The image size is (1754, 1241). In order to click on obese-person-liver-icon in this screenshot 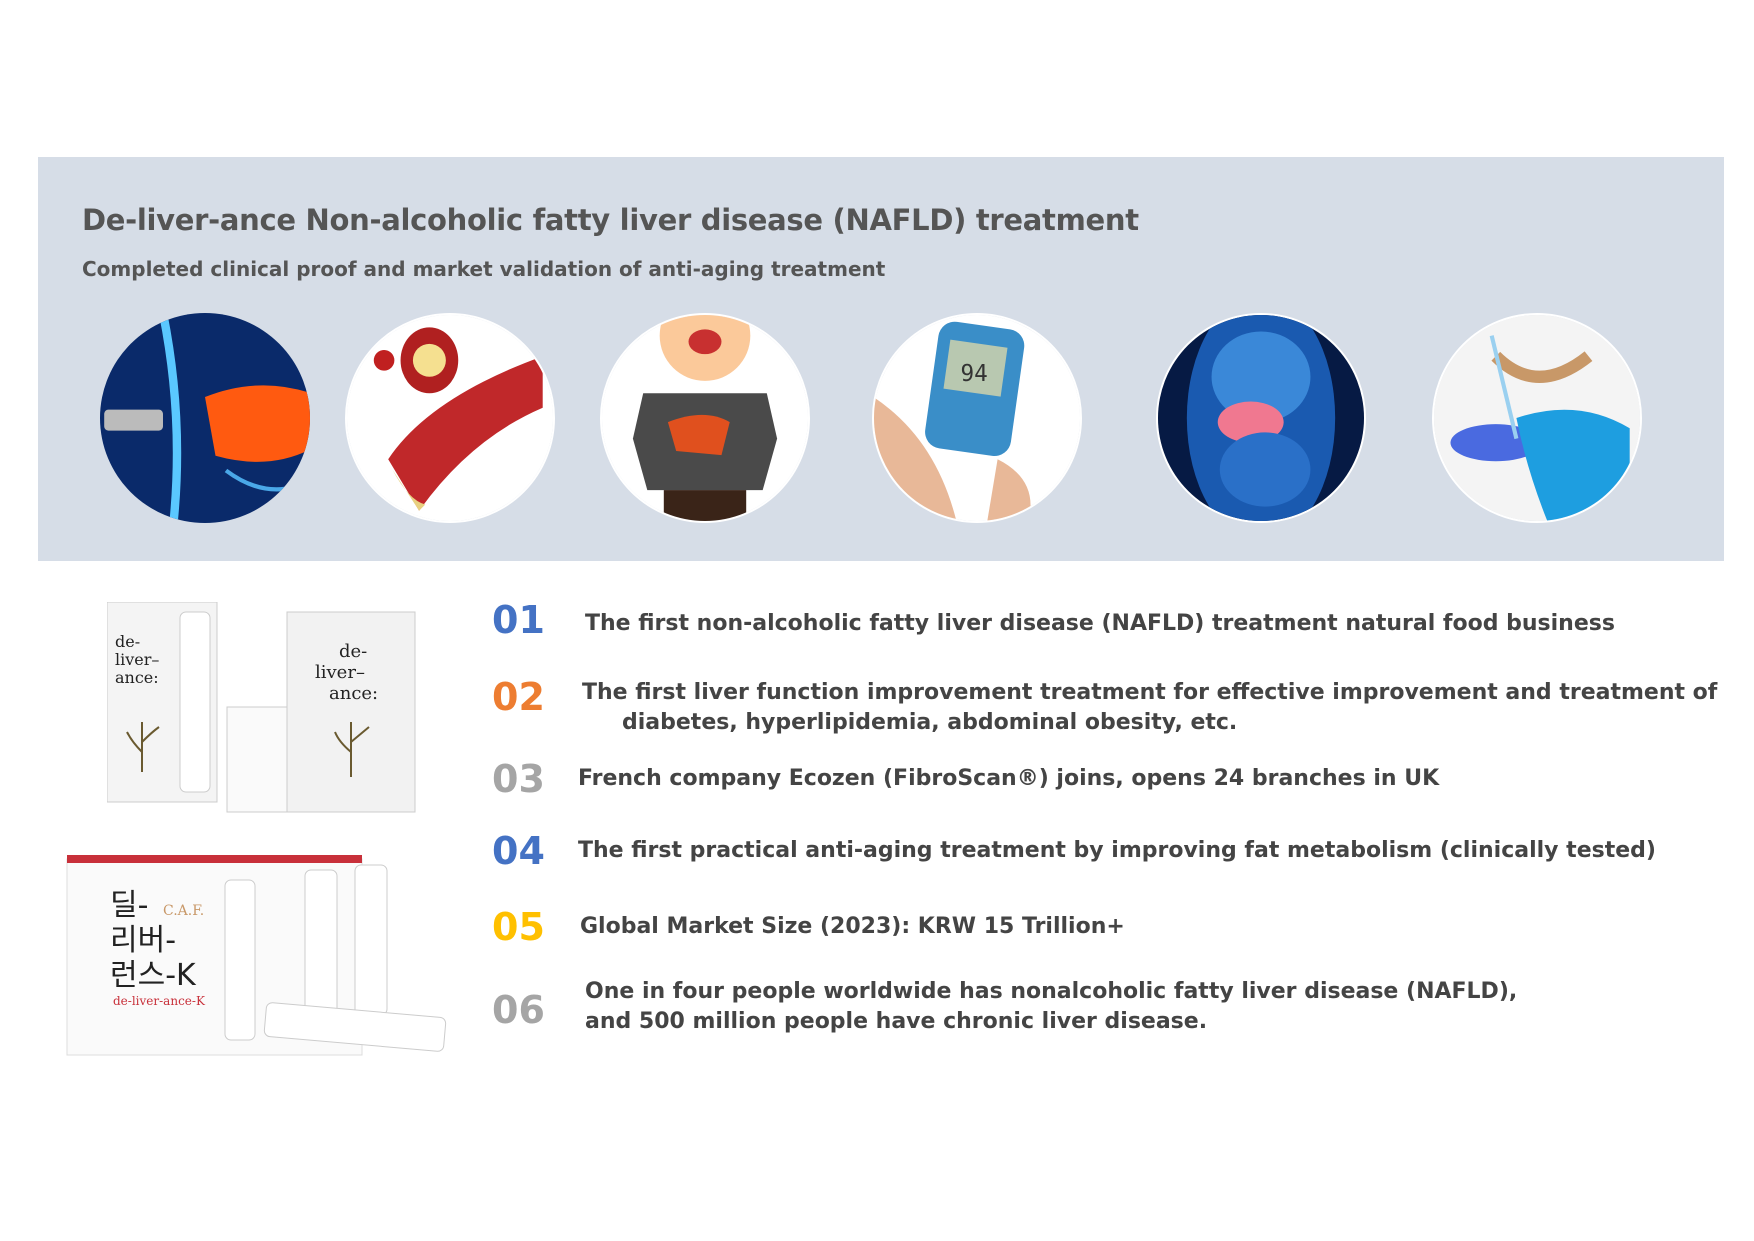, I will do `click(705, 418)`.